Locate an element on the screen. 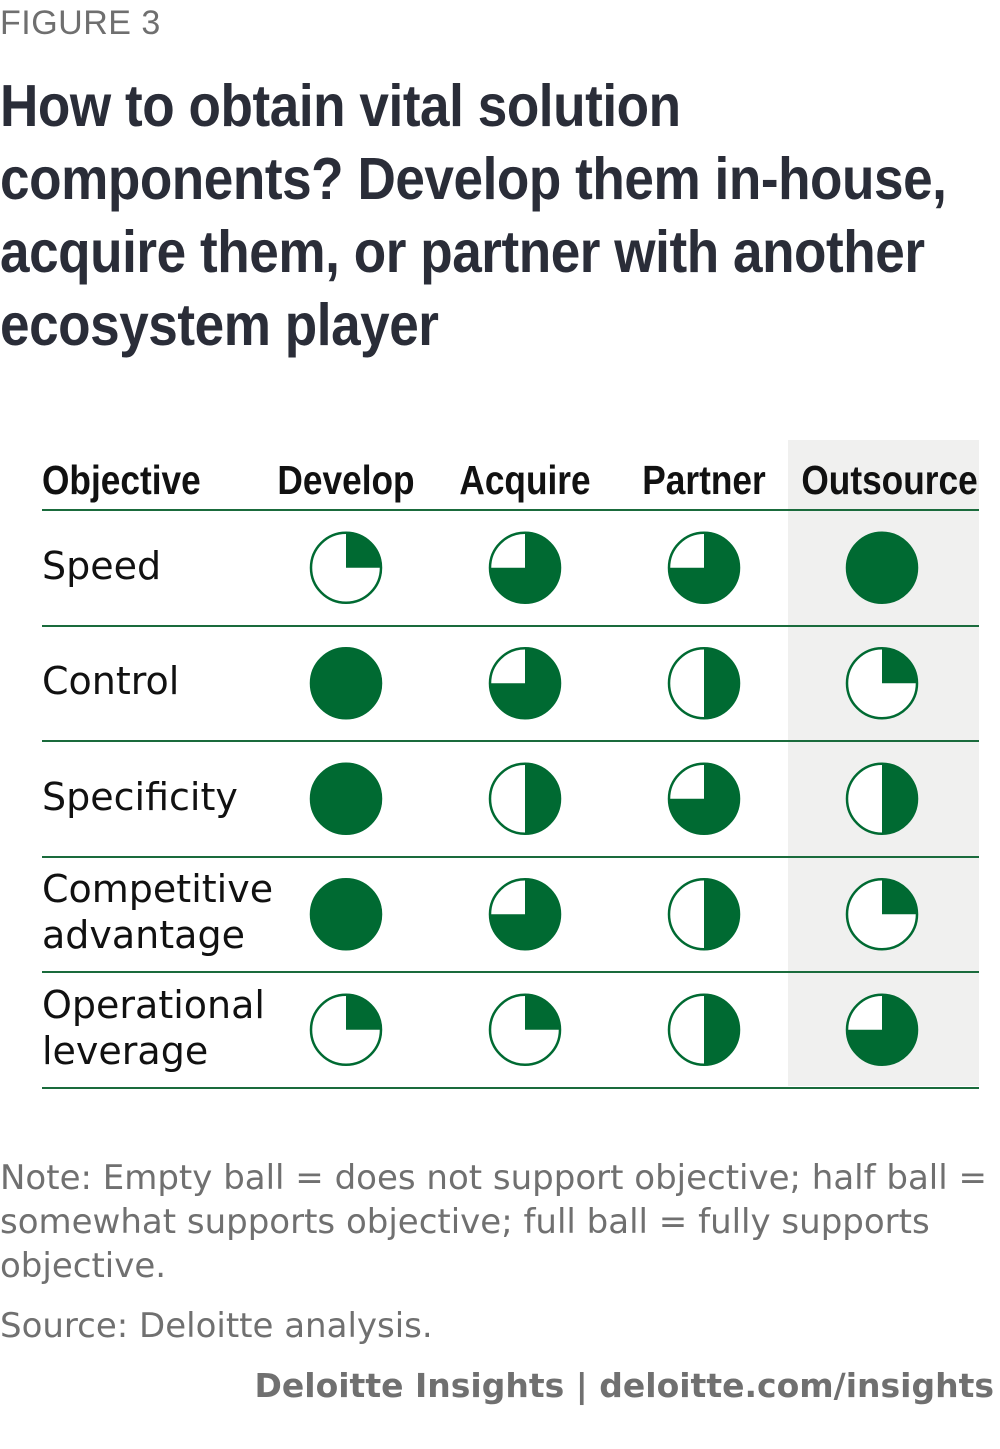  column-header-outsource: Outsource is located at coordinates (889, 480).